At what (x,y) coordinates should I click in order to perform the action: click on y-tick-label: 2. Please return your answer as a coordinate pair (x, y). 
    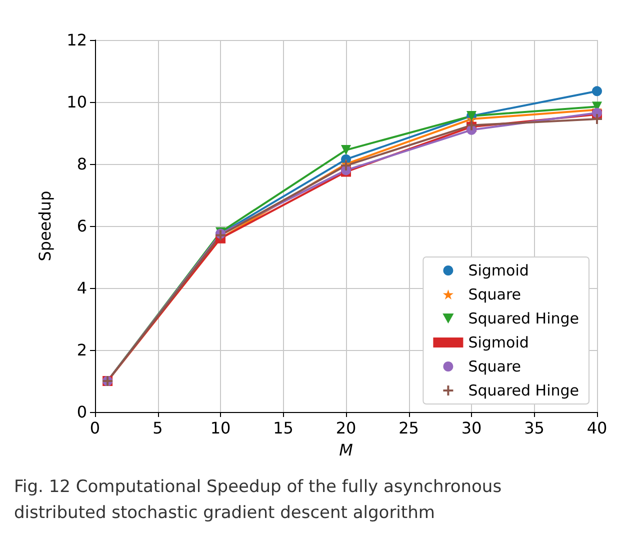
    Looking at the image, I should click on (81, 350).